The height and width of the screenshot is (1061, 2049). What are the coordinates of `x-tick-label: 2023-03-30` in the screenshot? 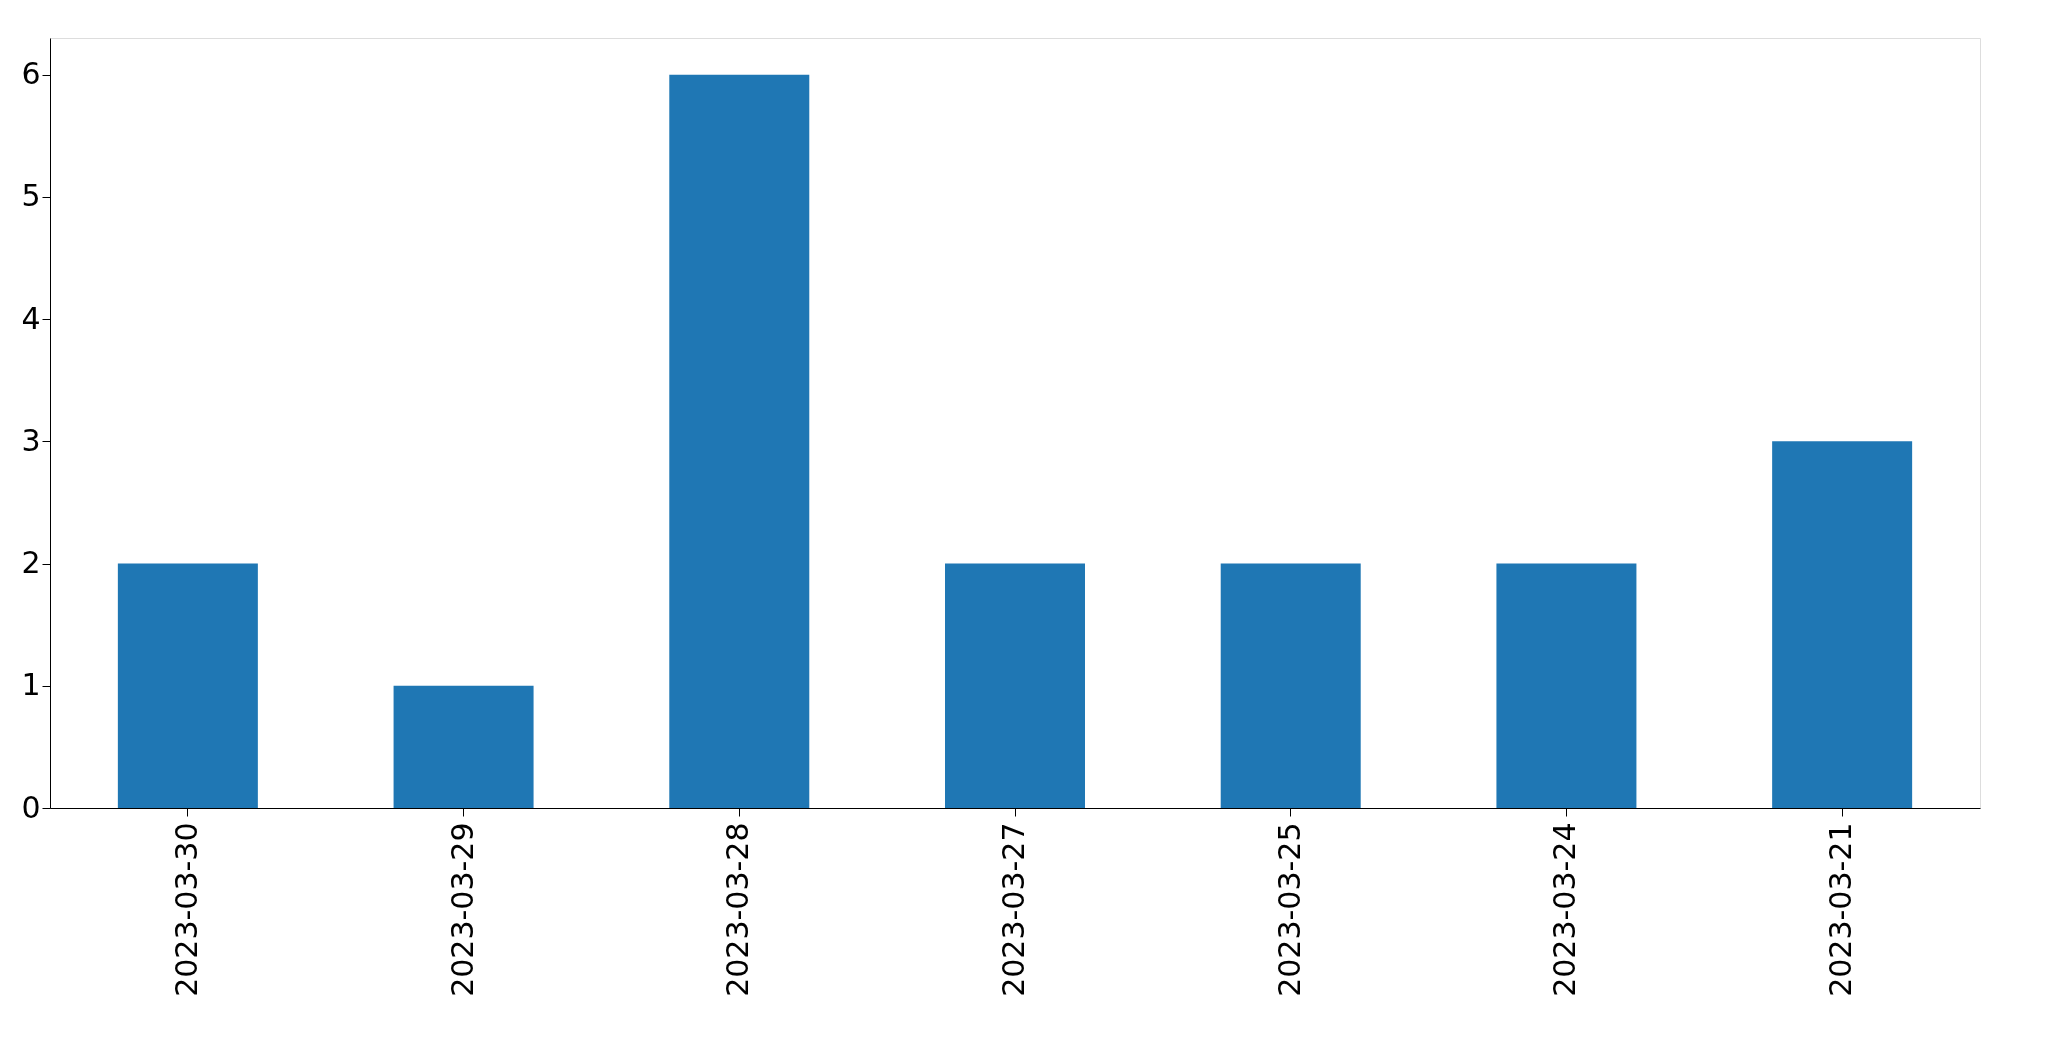 It's located at (186, 909).